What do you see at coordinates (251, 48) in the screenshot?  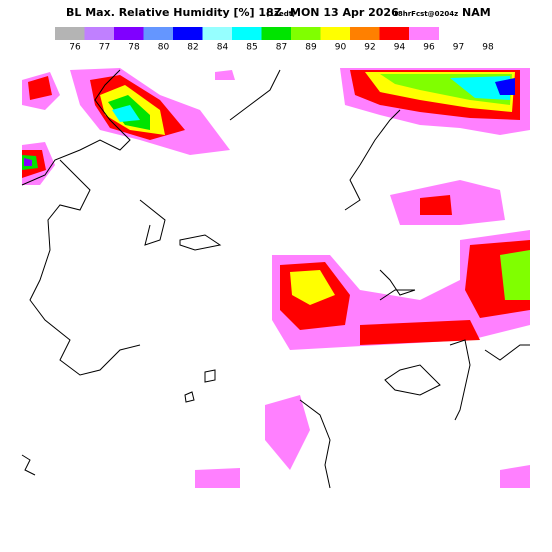 I see `legend-label: 85` at bounding box center [251, 48].